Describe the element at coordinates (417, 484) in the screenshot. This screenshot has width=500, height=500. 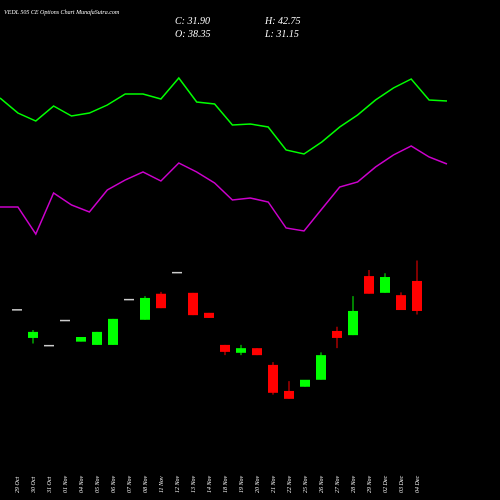
I see `x-tick-label: 04 Dec` at that location.